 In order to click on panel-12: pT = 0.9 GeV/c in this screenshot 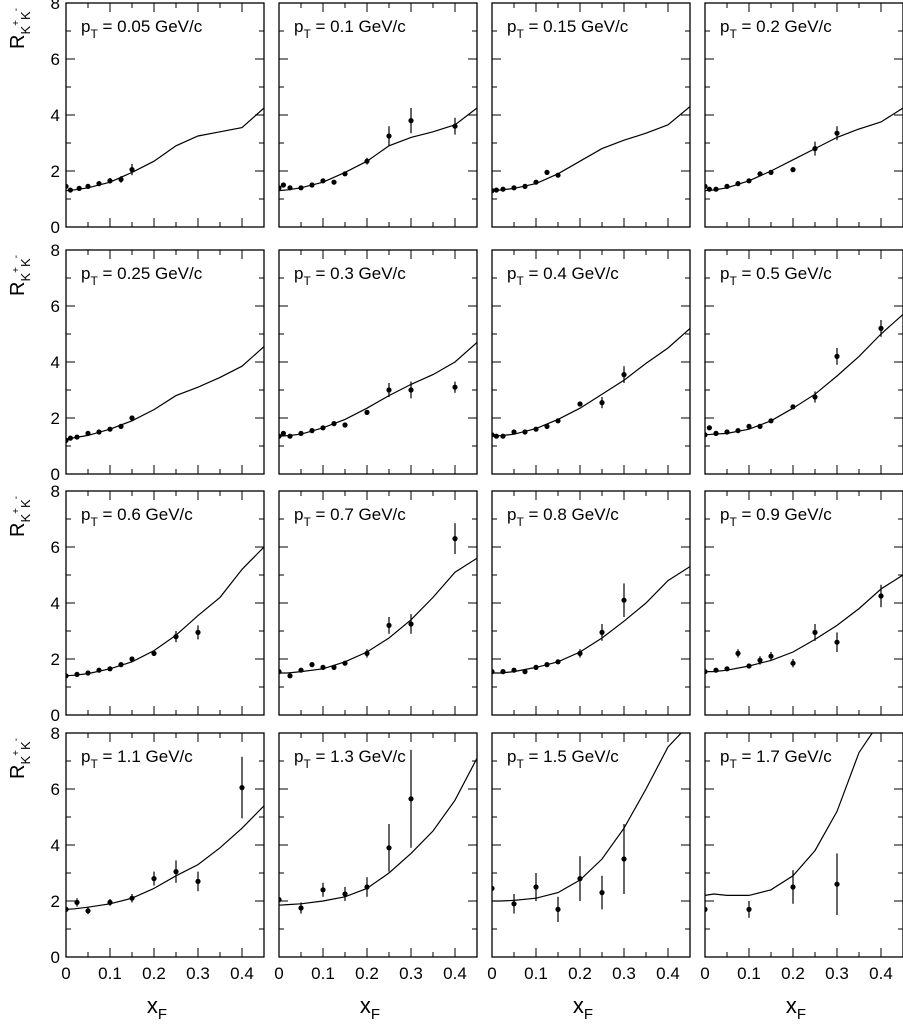, I will do `click(803, 603)`.